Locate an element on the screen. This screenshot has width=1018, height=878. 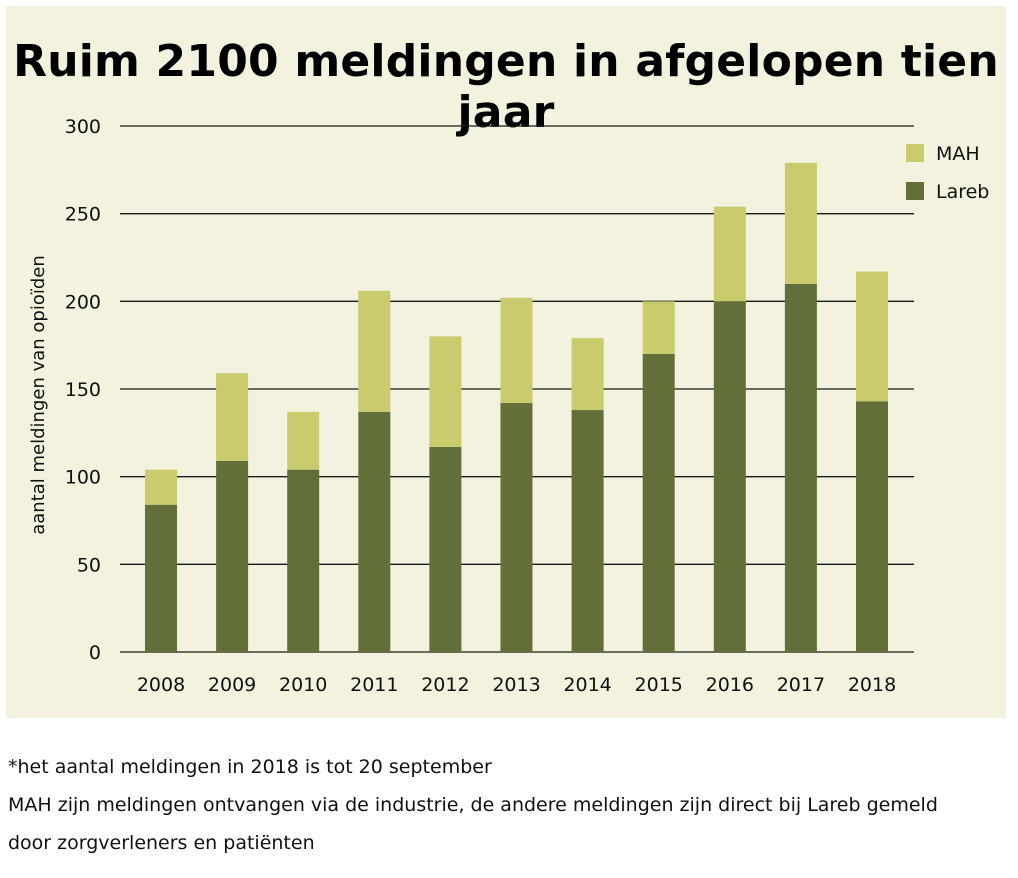
x-tick-label: 2013 is located at coordinates (516, 685).